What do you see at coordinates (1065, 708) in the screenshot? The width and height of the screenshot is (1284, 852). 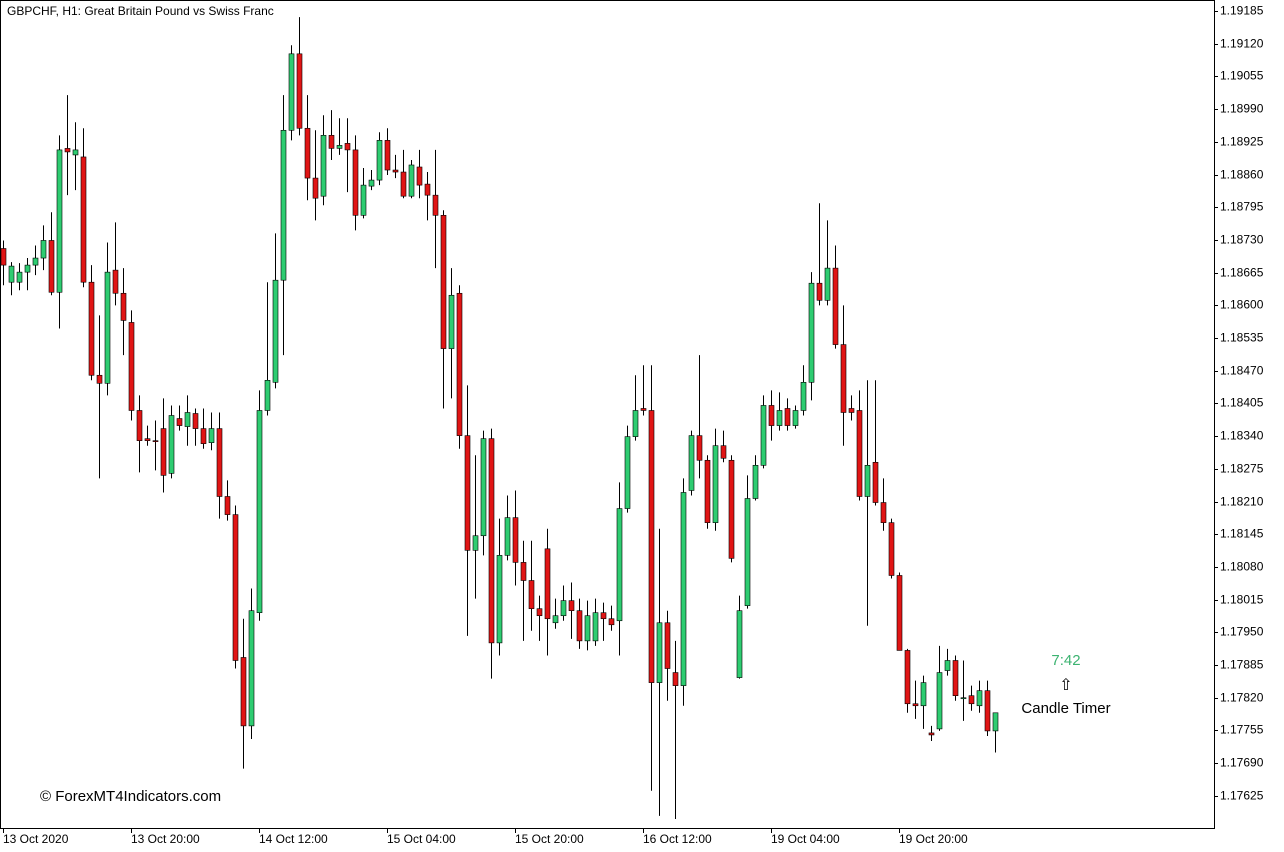 I see `timer-label: Candle Timer` at bounding box center [1065, 708].